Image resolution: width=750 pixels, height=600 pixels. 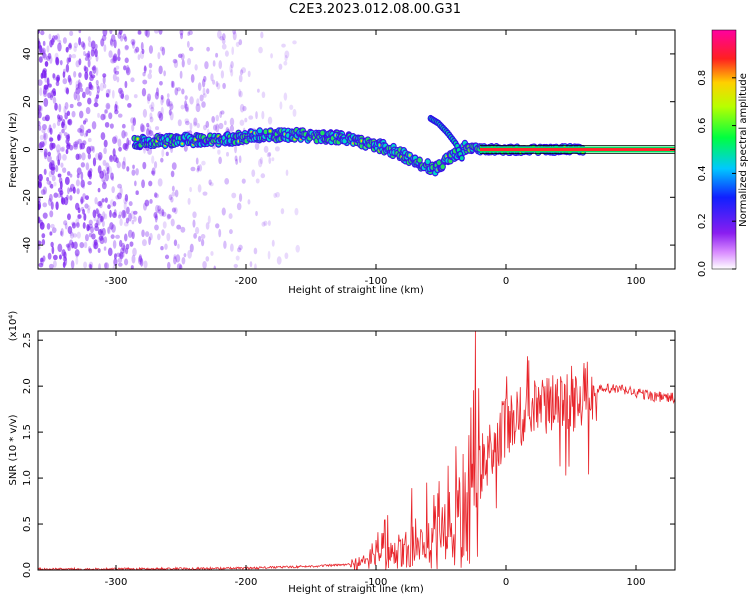 What do you see at coordinates (356, 589) in the screenshot?
I see `snr-x-label: Height of straight line (km)` at bounding box center [356, 589].